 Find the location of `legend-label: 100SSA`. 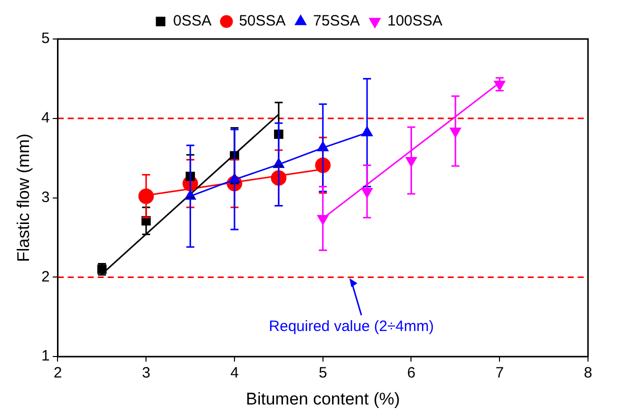

legend-label: 100SSA is located at coordinates (414, 21).